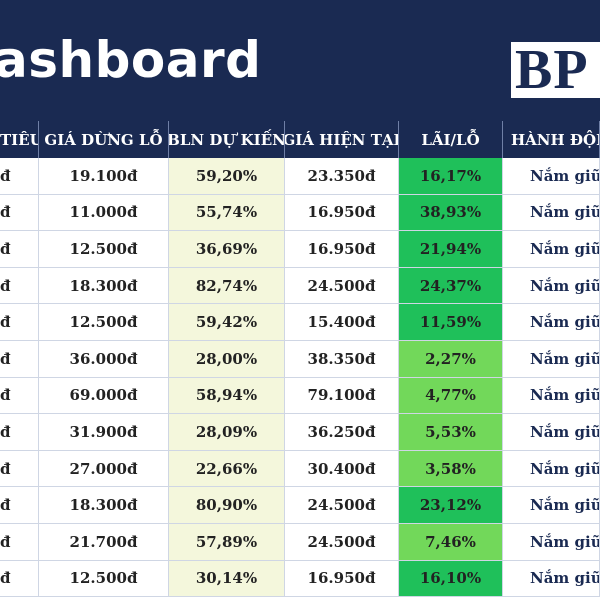  I want to click on projected-profit-cell: 59,20%, so click(227, 176).